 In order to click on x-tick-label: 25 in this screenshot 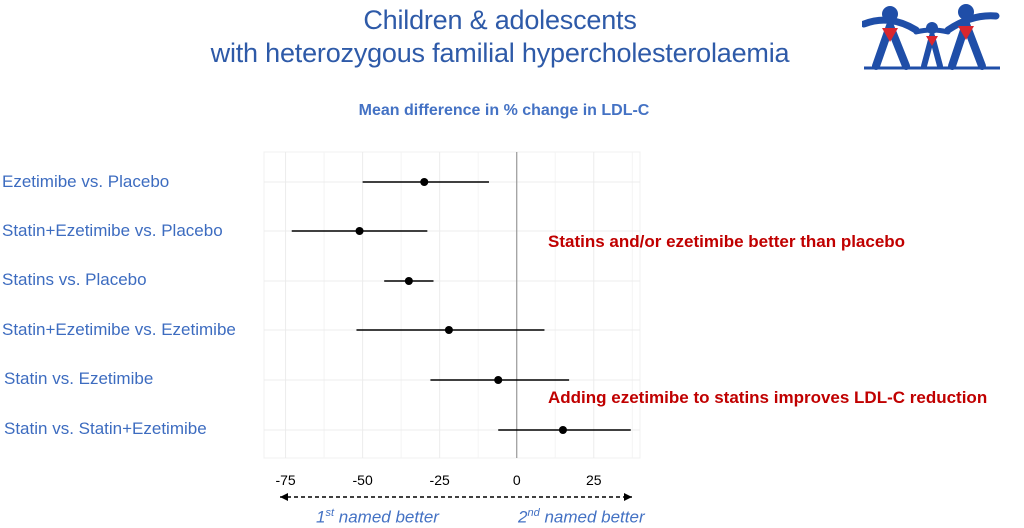, I will do `click(594, 480)`.